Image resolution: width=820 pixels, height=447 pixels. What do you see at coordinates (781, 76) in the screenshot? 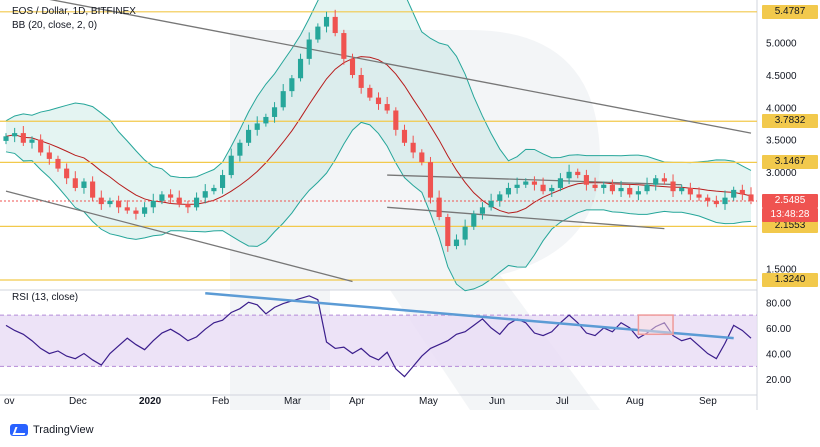
I see `price-tick-label: 4.5000` at bounding box center [781, 76].